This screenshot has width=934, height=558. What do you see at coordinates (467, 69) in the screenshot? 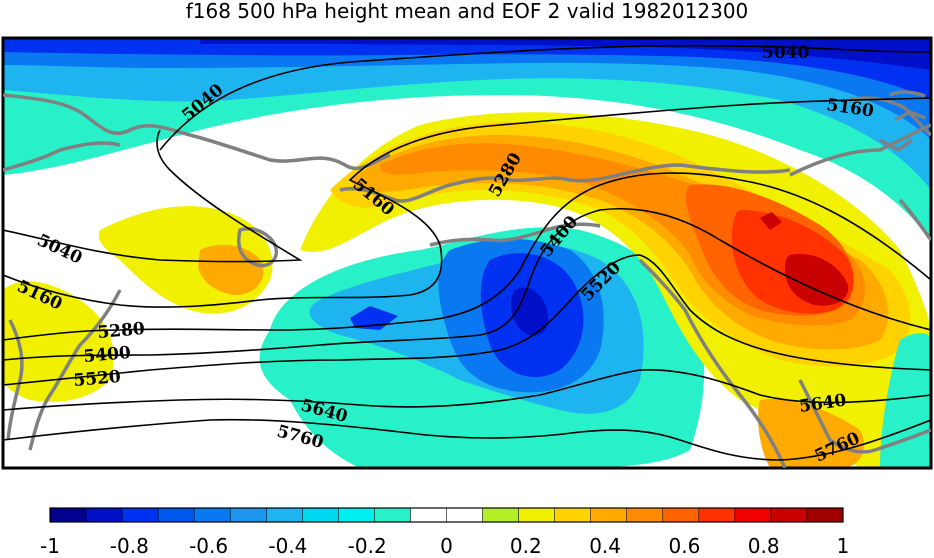
I see `neg-band-darkblue` at bounding box center [467, 69].